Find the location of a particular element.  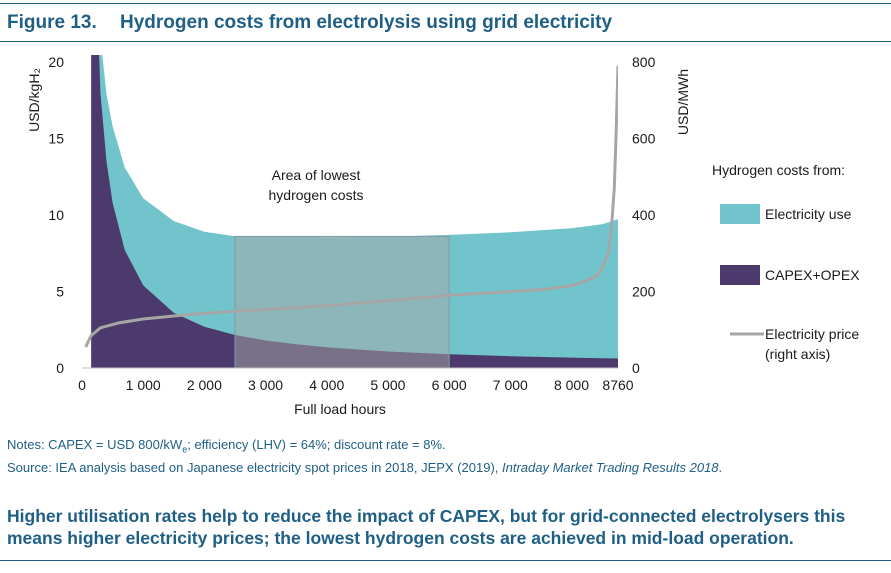

x-tick-label: 0 is located at coordinates (82, 385).